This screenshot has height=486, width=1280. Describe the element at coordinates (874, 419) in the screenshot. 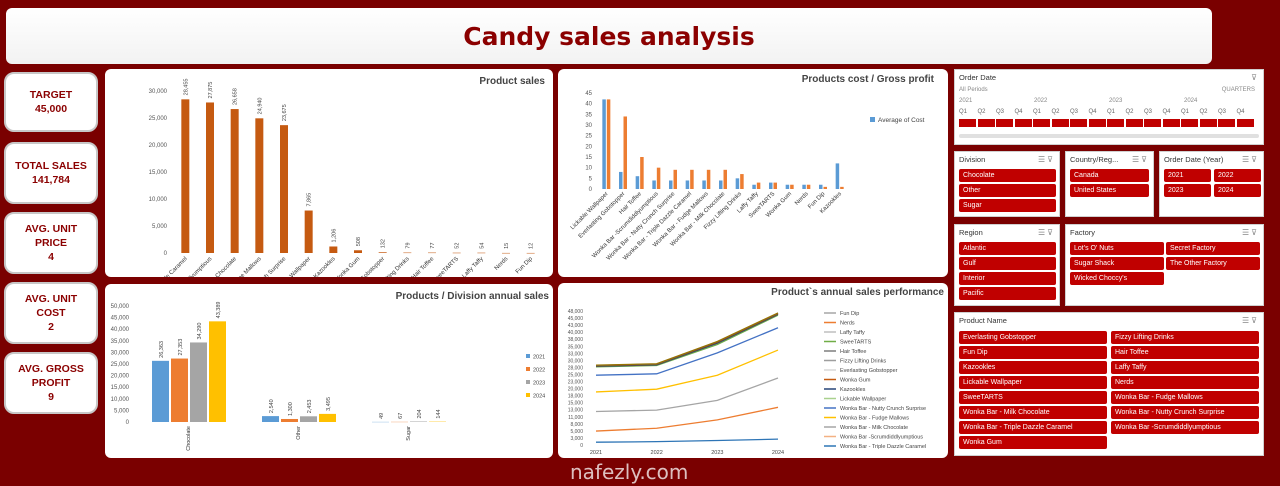

I see `legend-label: Wonka Bar - Fudge Mallows` at that location.